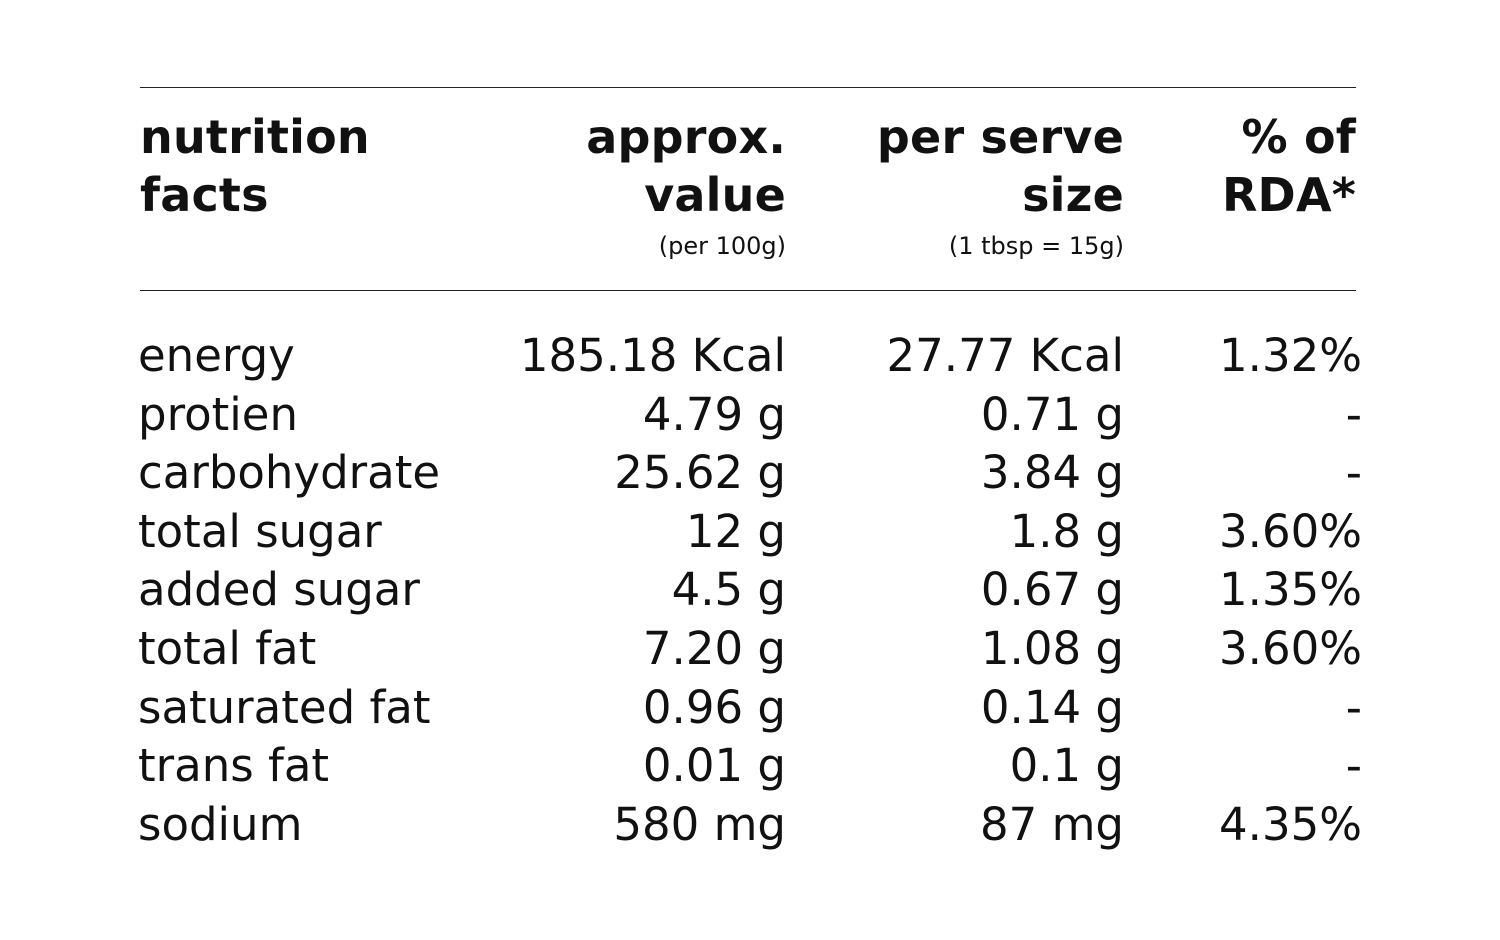 Image resolution: width=1500 pixels, height=940 pixels. What do you see at coordinates (279, 590) in the screenshot?
I see `nutrient-name: added sugar` at bounding box center [279, 590].